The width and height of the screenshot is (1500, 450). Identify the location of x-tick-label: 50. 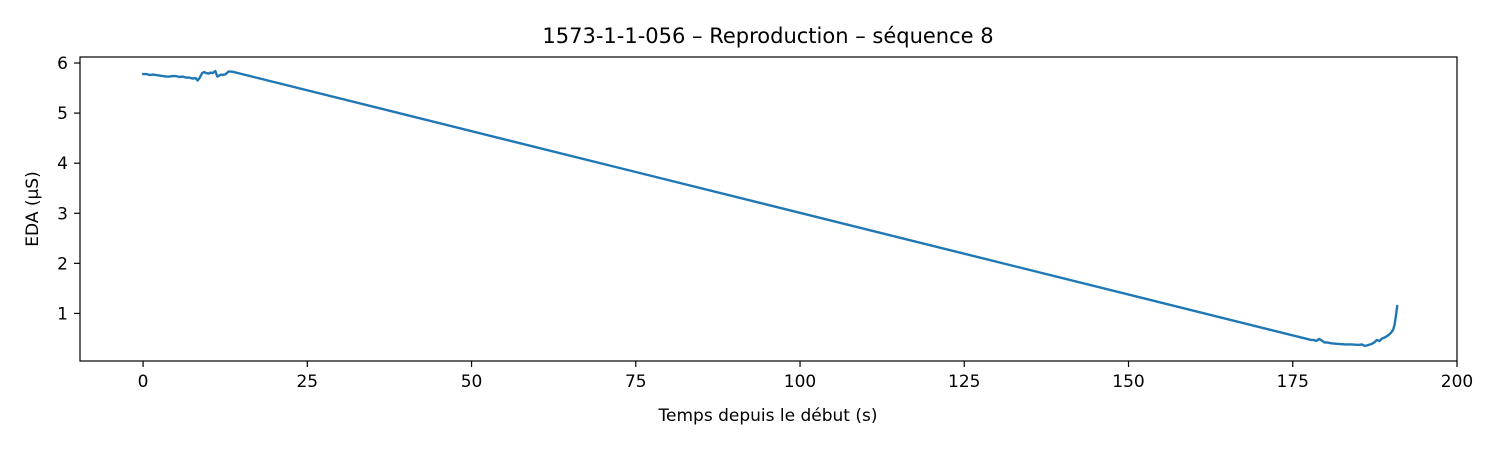
(472, 382).